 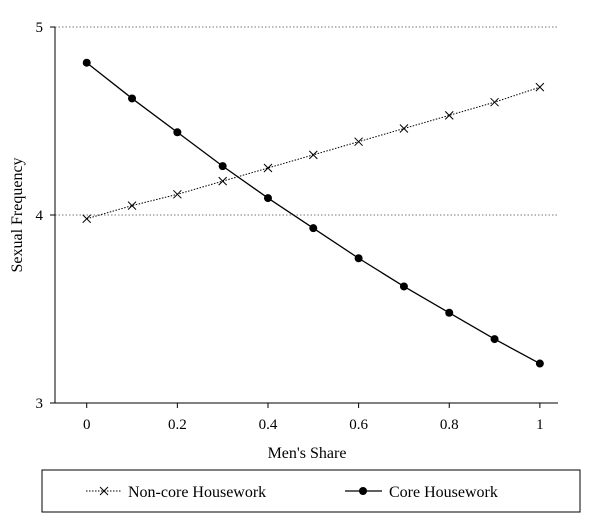 What do you see at coordinates (177, 425) in the screenshot?
I see `x-tick-label: 0.2` at bounding box center [177, 425].